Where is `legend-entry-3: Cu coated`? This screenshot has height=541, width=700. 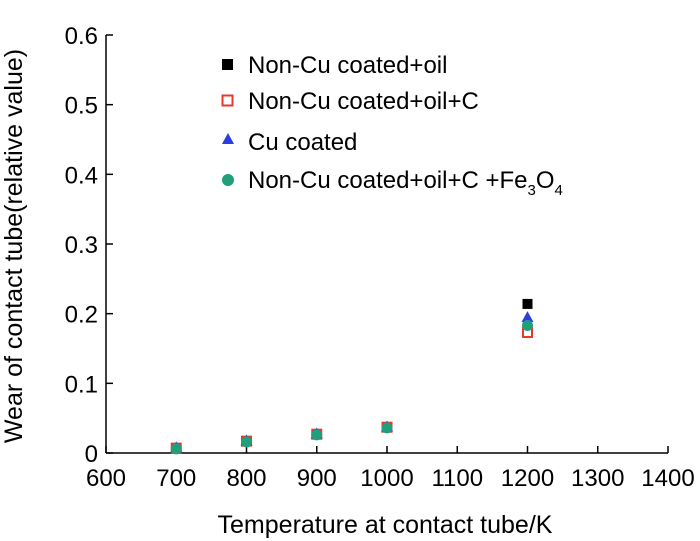 legend-entry-3: Cu coated is located at coordinates (289, 142).